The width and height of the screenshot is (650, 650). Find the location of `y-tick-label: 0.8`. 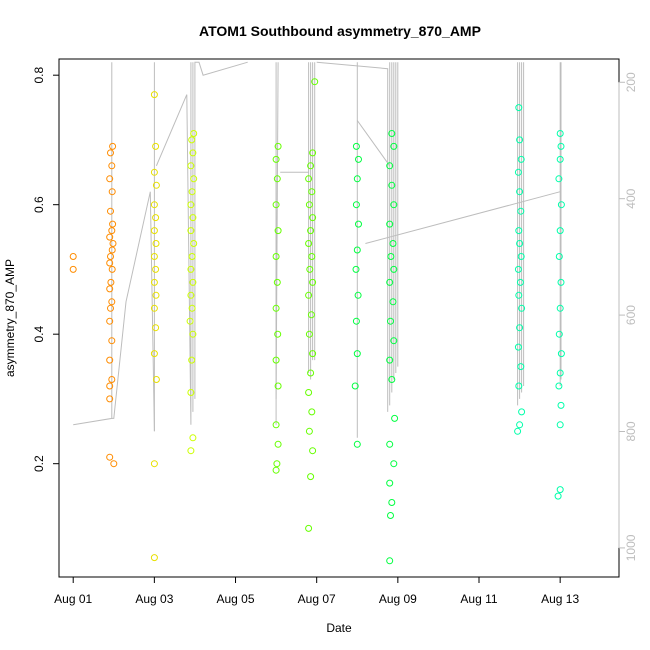

y-tick-label: 0.8 is located at coordinates (39, 75).